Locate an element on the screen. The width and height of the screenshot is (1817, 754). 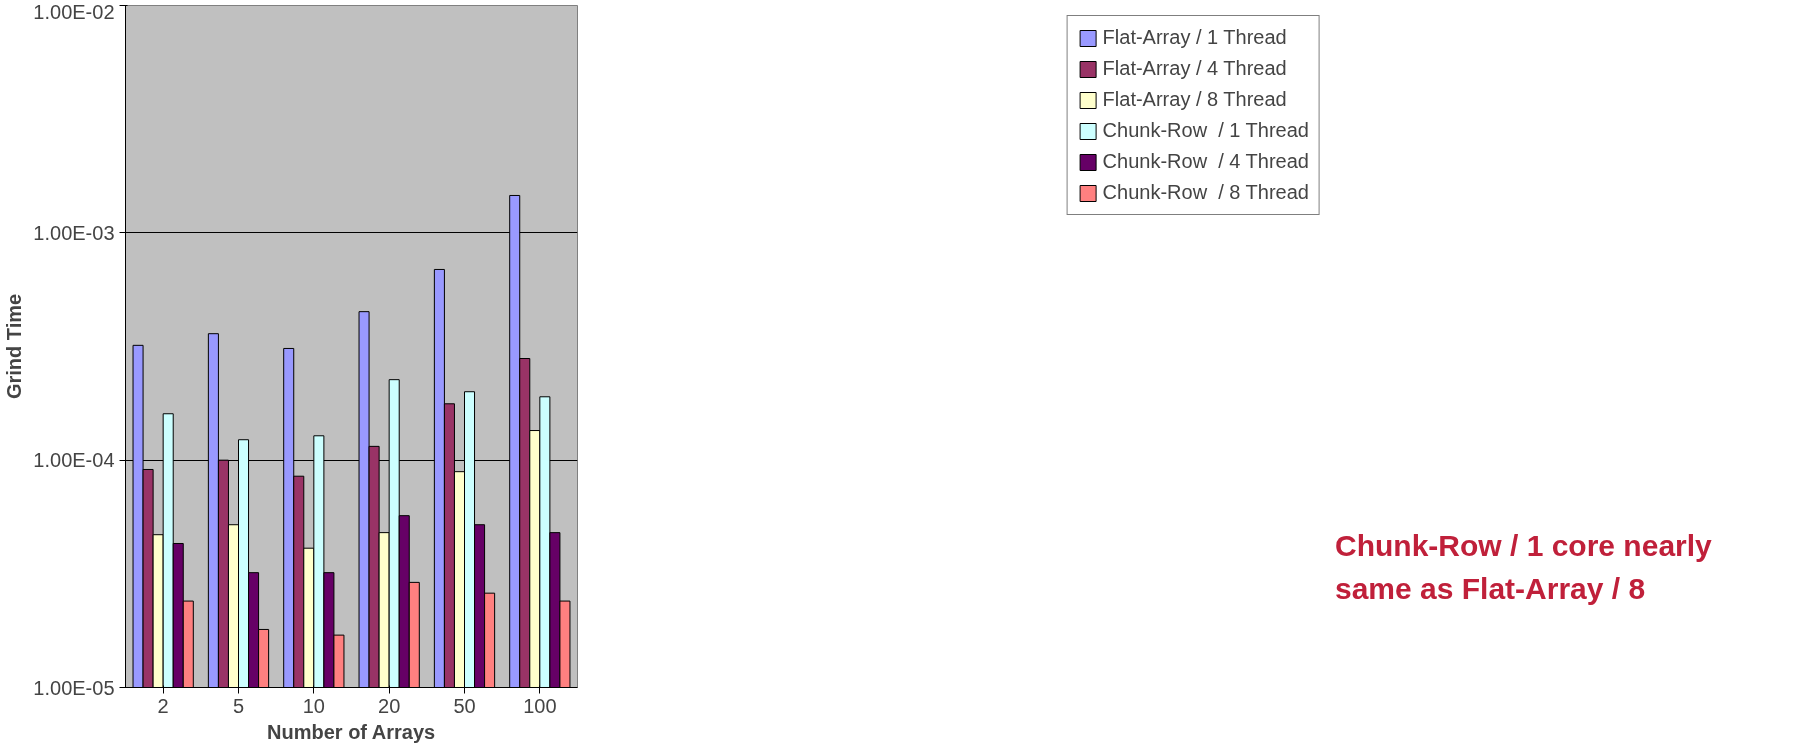
y-tick-label: 1.00E-05 is located at coordinates (74, 687).